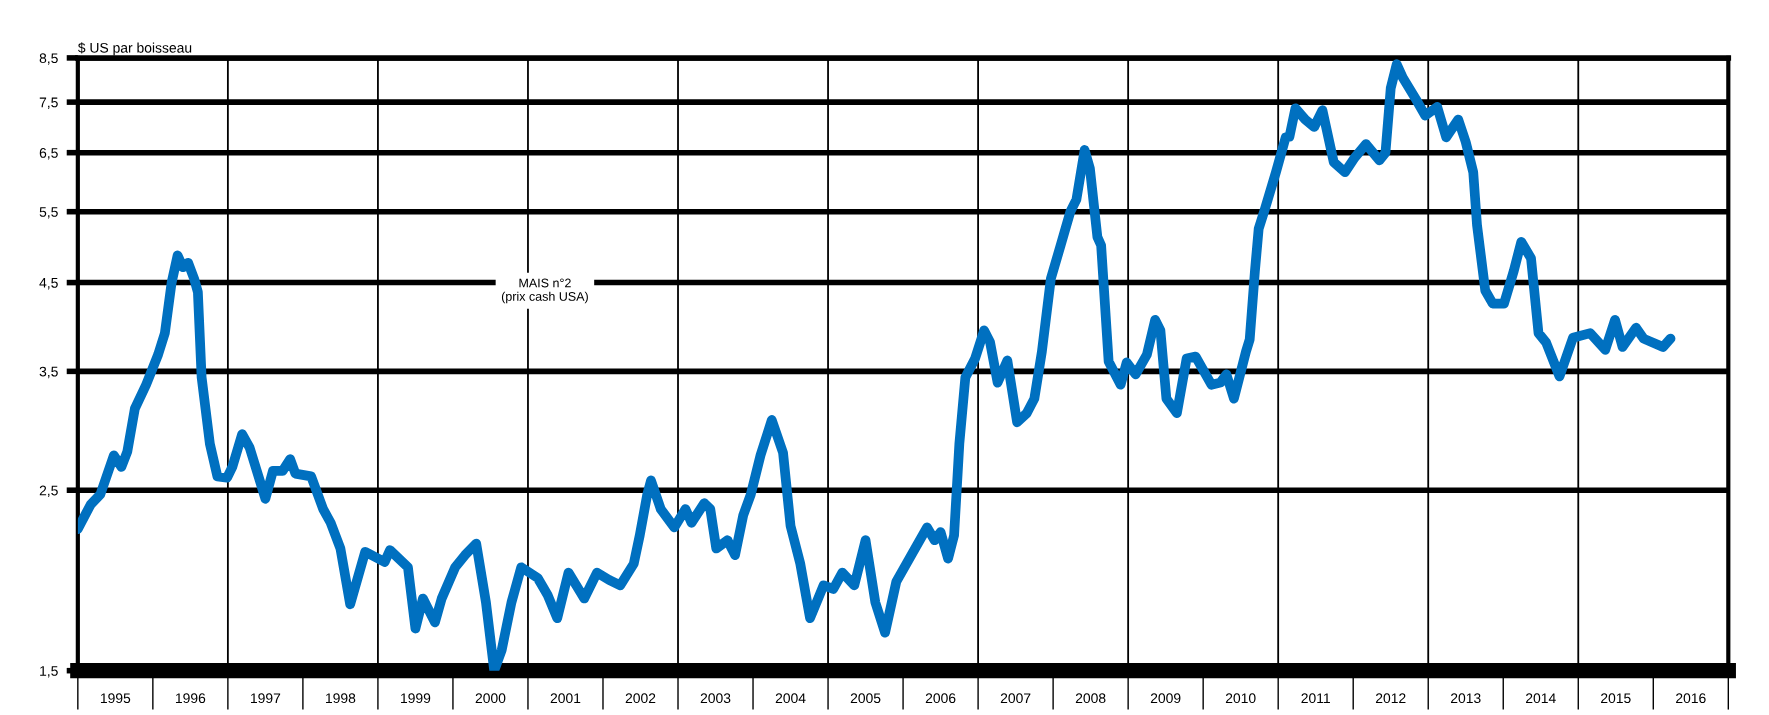 The image size is (1769, 715). I want to click on x-tick-label: 2001, so click(565, 698).